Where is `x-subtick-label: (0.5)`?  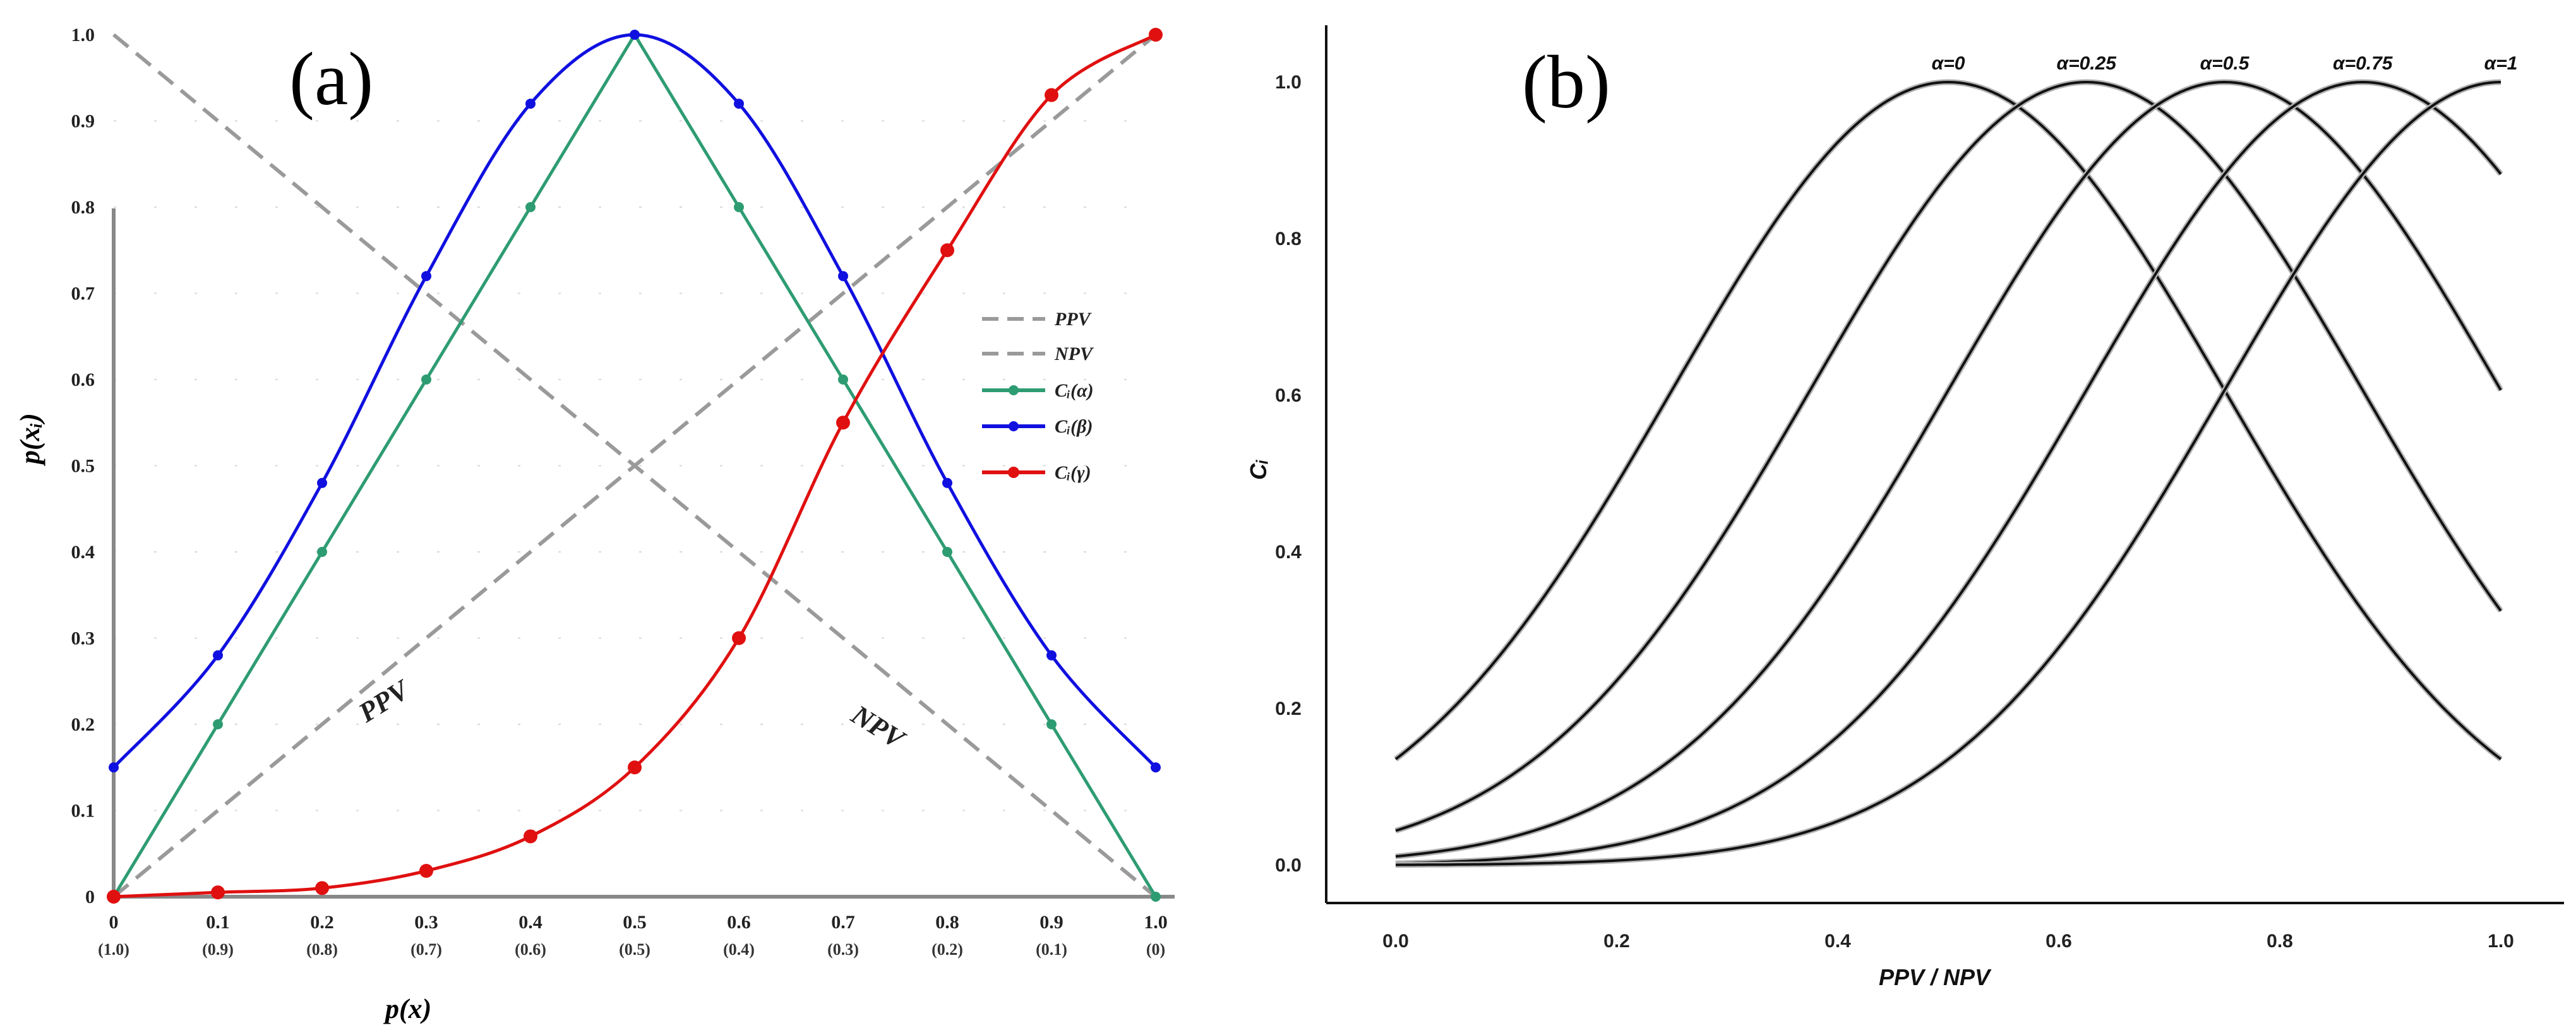
x-subtick-label: (0.5) is located at coordinates (634, 949).